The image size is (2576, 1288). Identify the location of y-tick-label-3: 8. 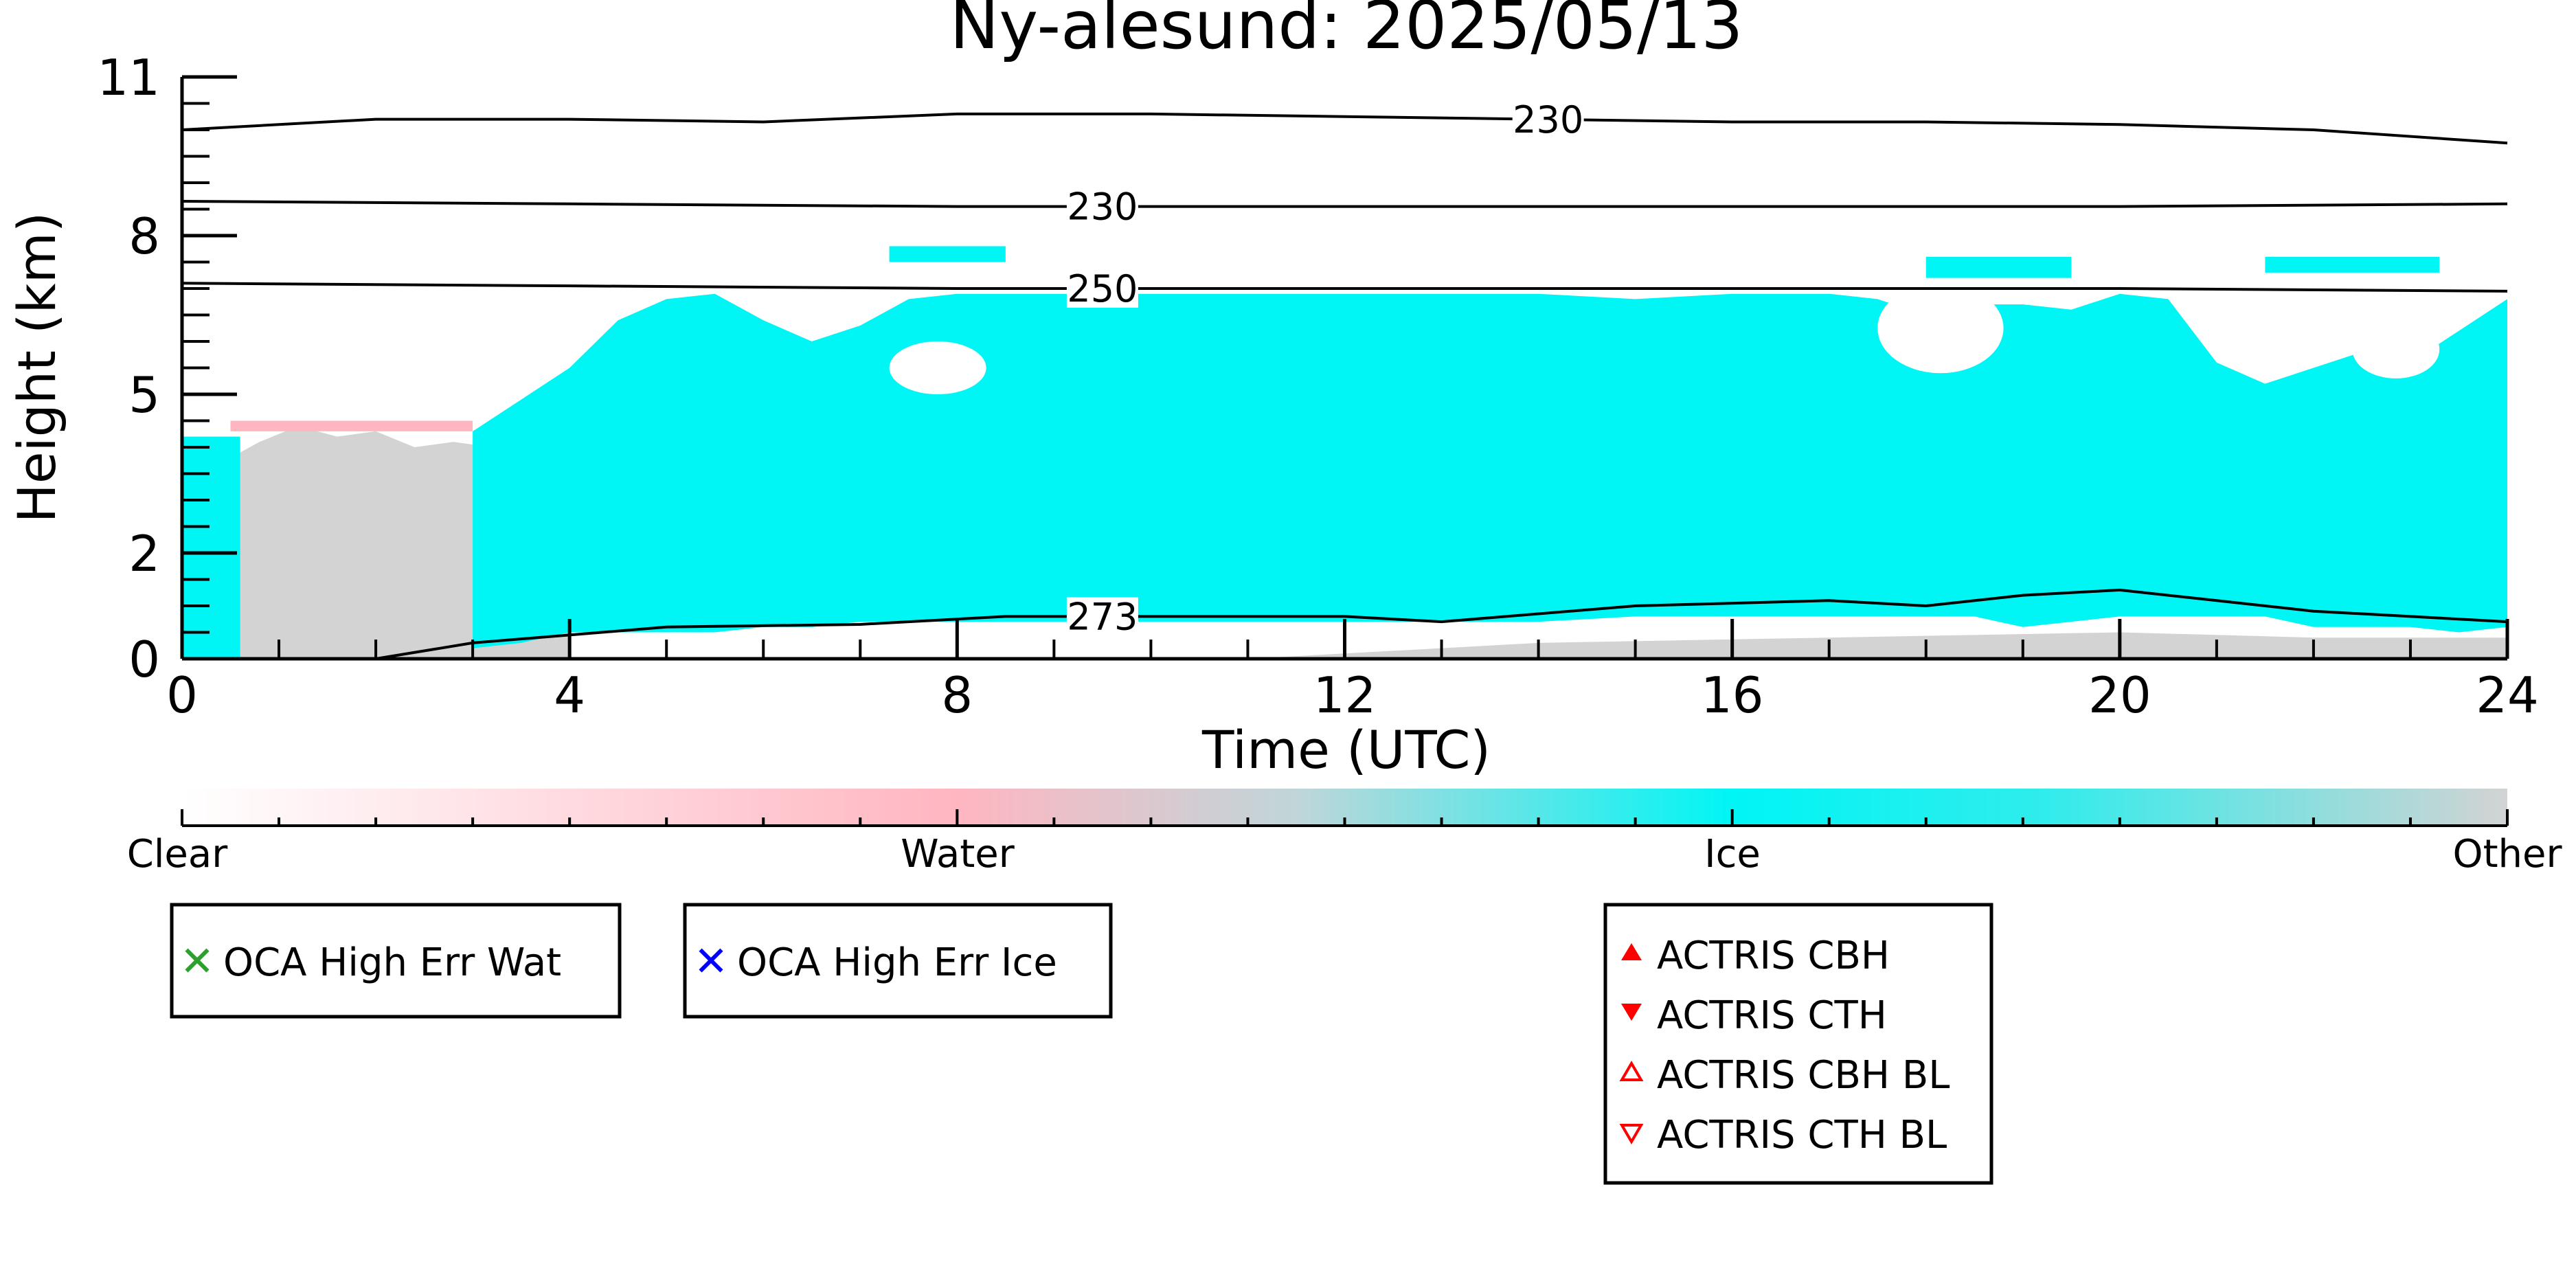
(144, 236).